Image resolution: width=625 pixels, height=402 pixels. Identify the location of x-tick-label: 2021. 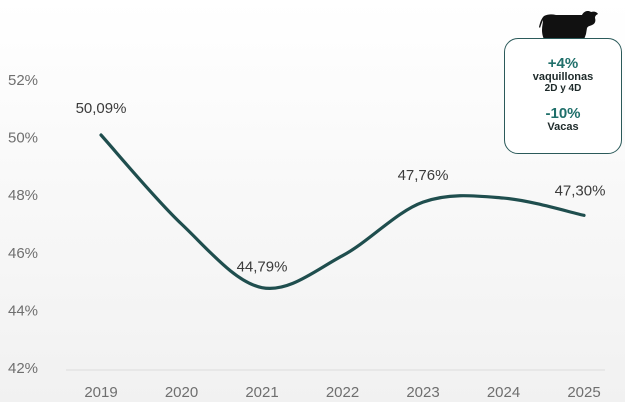
(261, 392).